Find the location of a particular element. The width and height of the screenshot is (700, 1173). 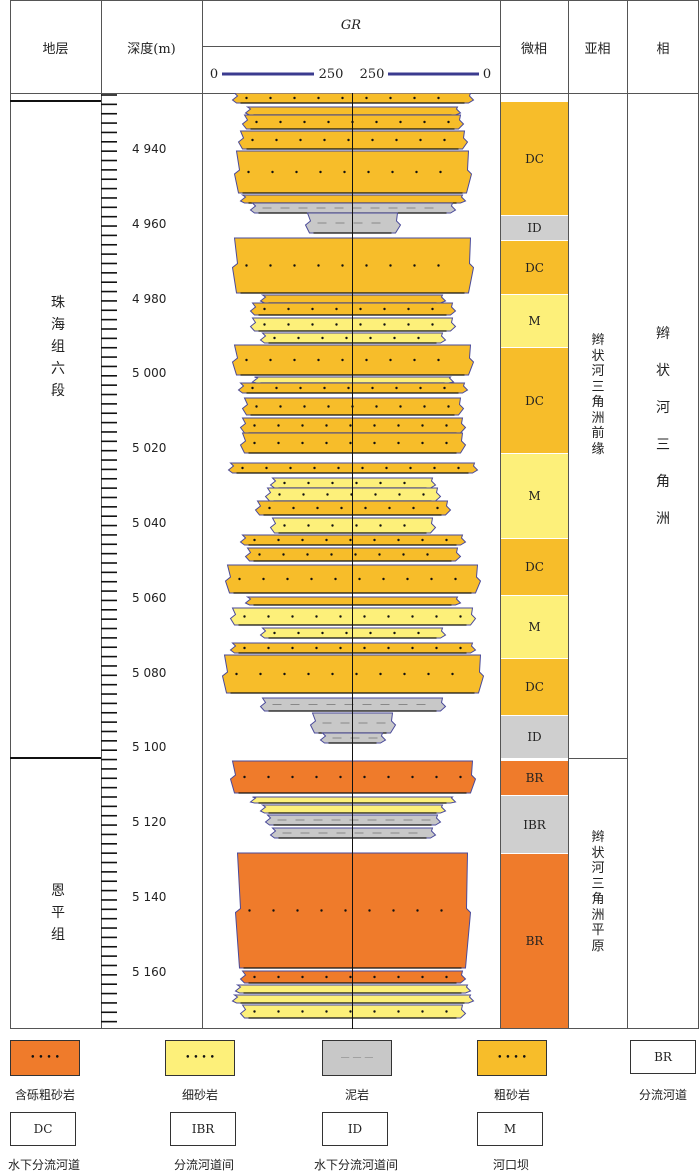

microfacies-br: BR is located at coordinates (534, 940).